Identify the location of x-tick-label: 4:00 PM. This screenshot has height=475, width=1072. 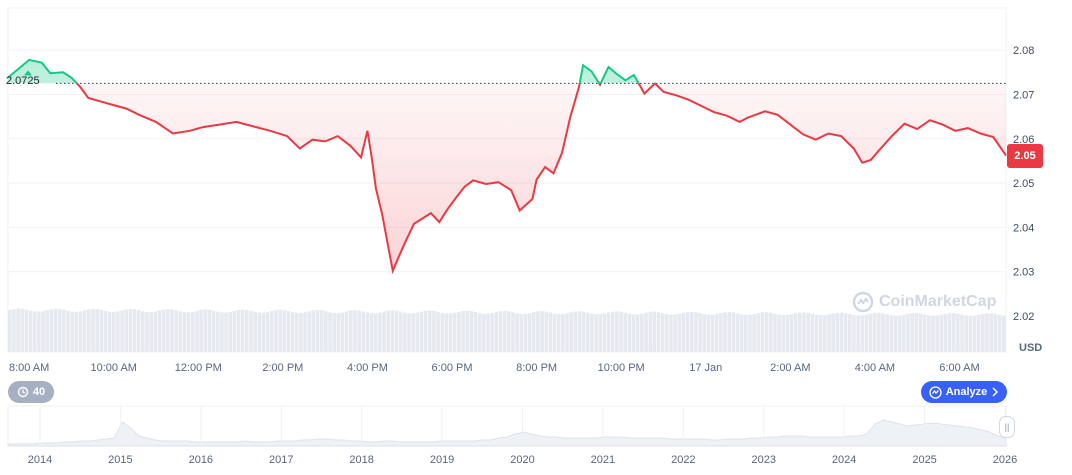
(367, 368).